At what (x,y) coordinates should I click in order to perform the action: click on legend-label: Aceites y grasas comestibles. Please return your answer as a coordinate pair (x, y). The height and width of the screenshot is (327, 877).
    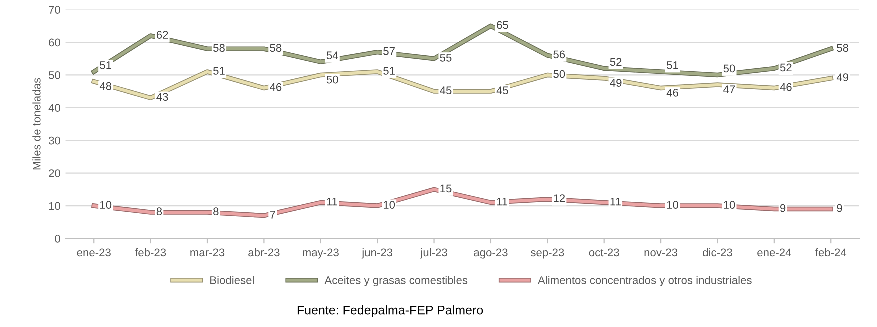
    Looking at the image, I should click on (396, 281).